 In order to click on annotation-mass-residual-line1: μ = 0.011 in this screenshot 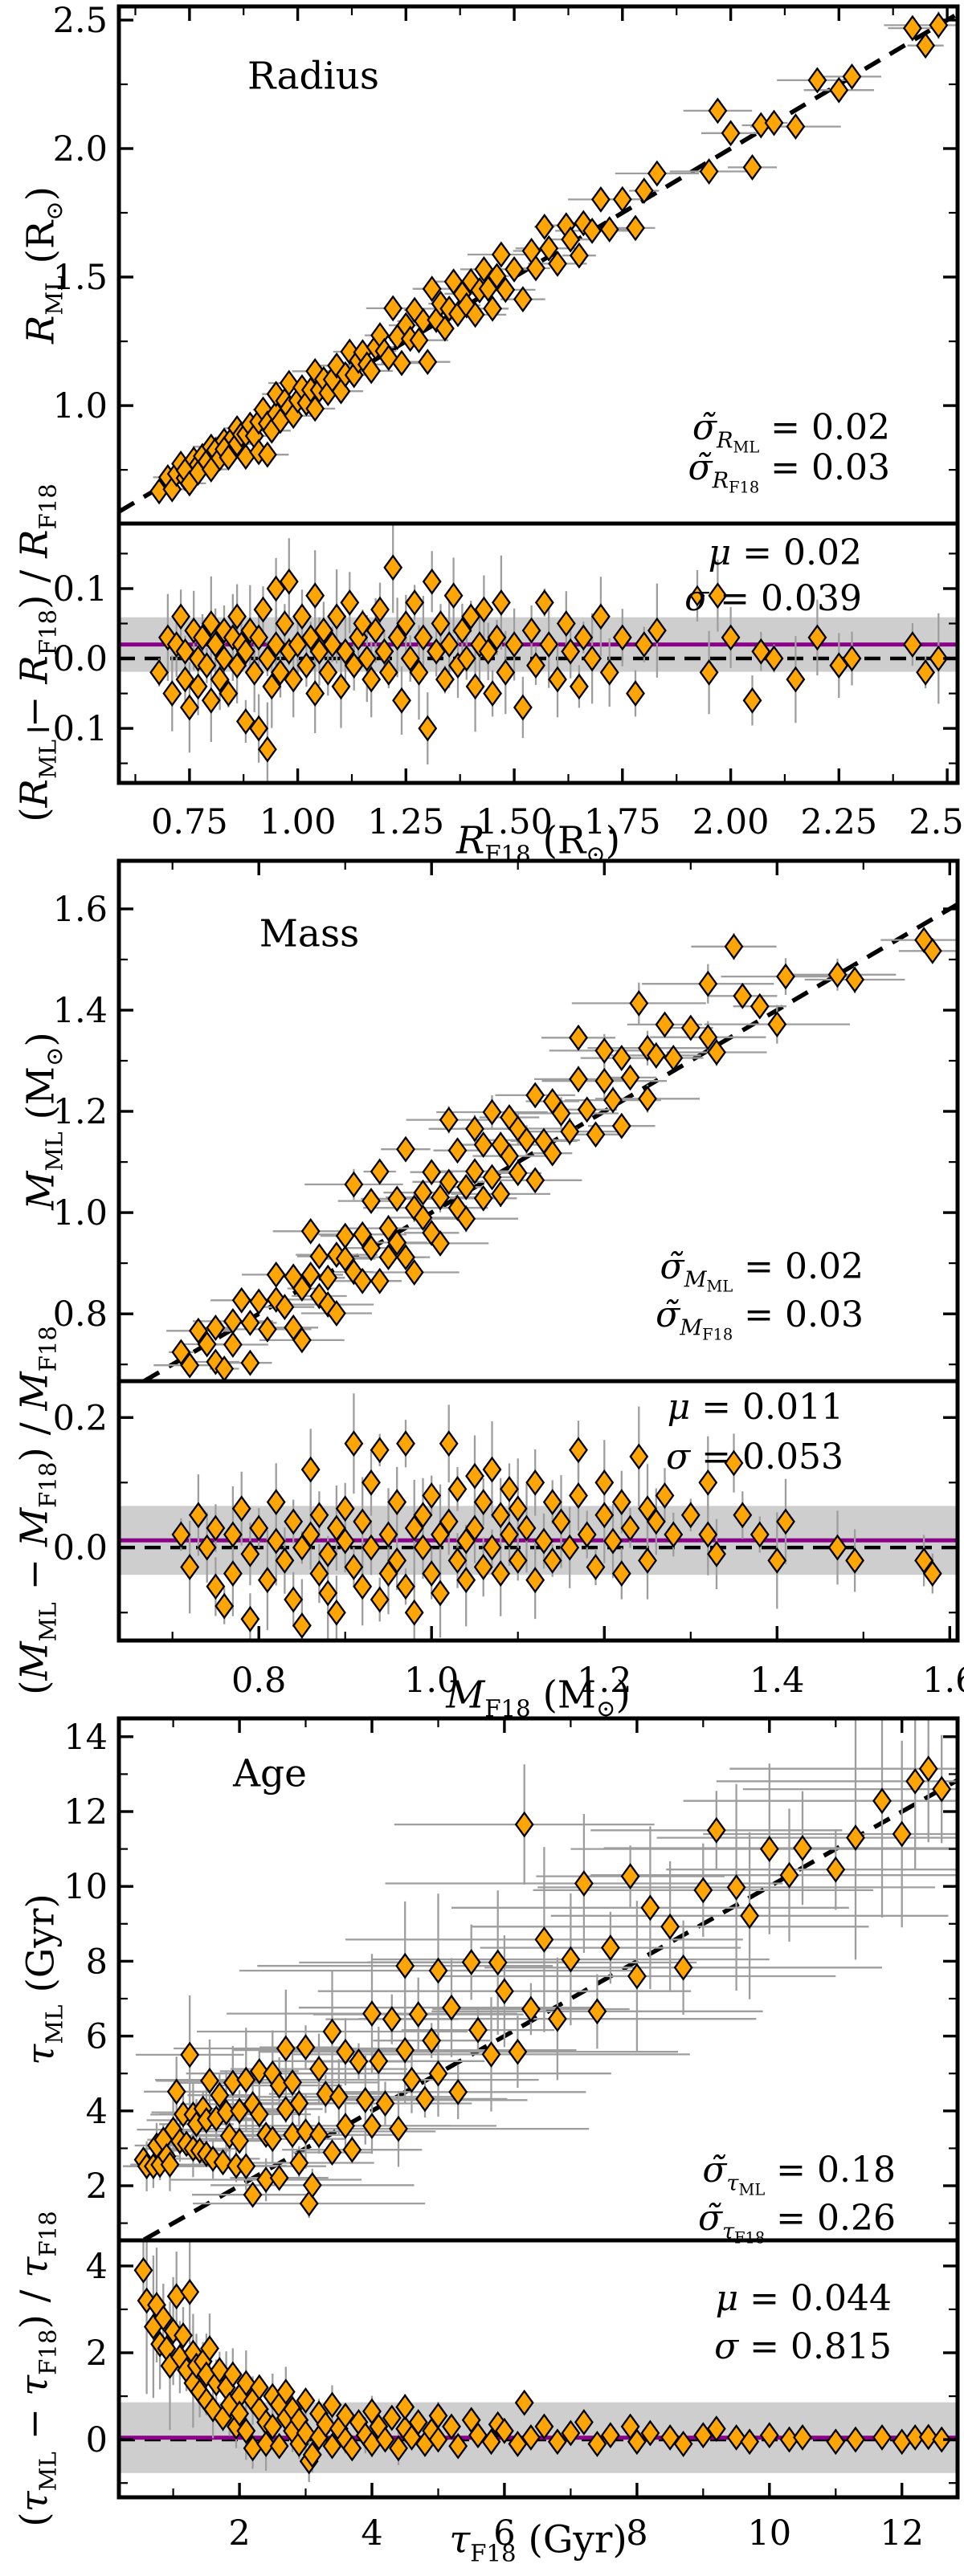, I will do `click(755, 1407)`.